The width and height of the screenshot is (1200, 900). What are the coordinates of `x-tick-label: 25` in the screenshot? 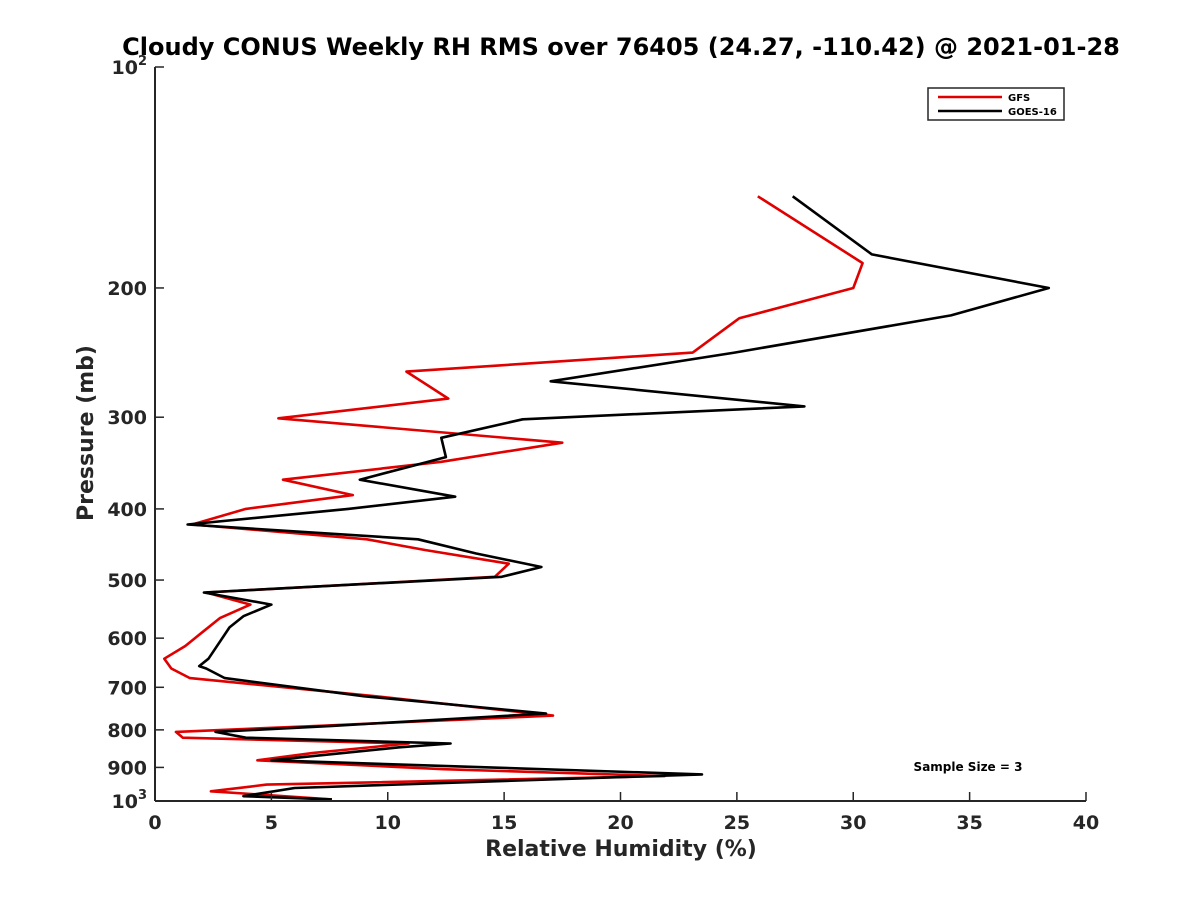 It's located at (737, 823).